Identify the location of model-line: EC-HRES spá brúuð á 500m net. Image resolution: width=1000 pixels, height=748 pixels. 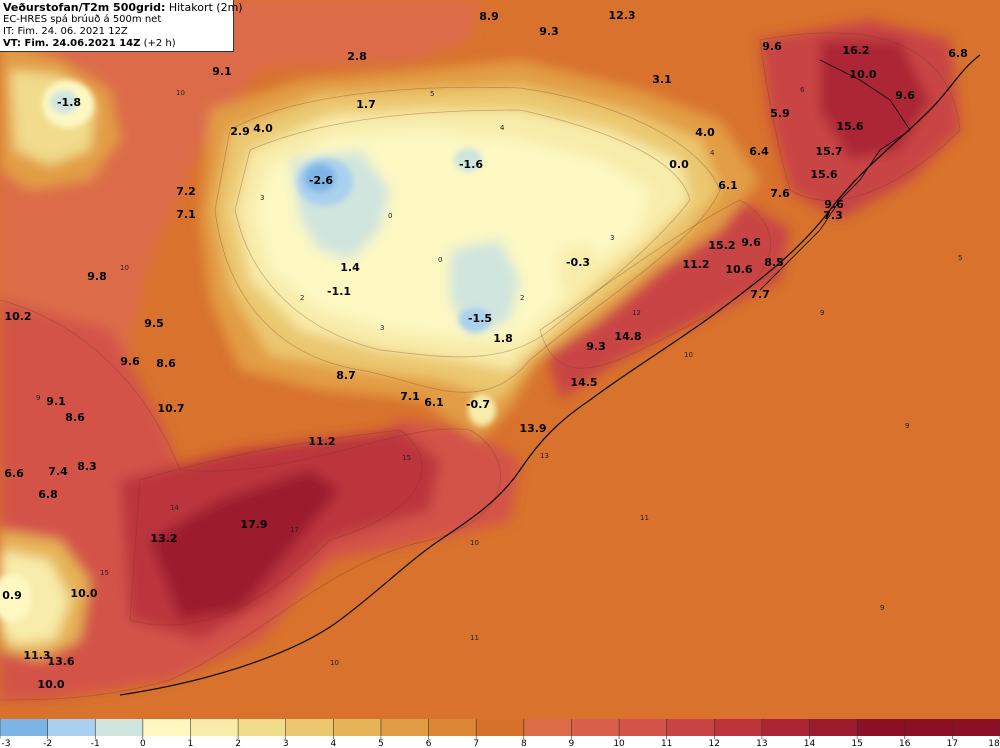
(82, 19).